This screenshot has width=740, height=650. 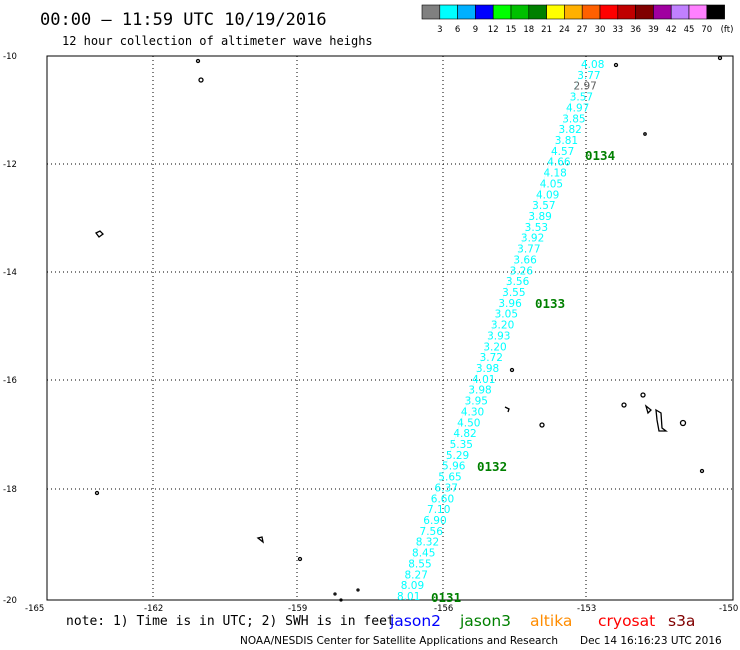 I want to click on colorbar-label: 70, so click(x=706, y=30).